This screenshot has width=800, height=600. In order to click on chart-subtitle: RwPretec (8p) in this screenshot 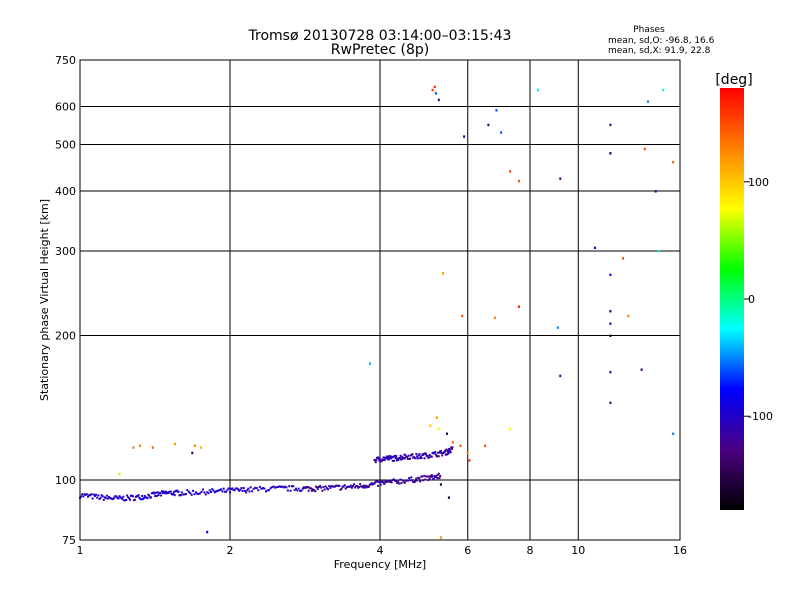, I will do `click(380, 50)`.